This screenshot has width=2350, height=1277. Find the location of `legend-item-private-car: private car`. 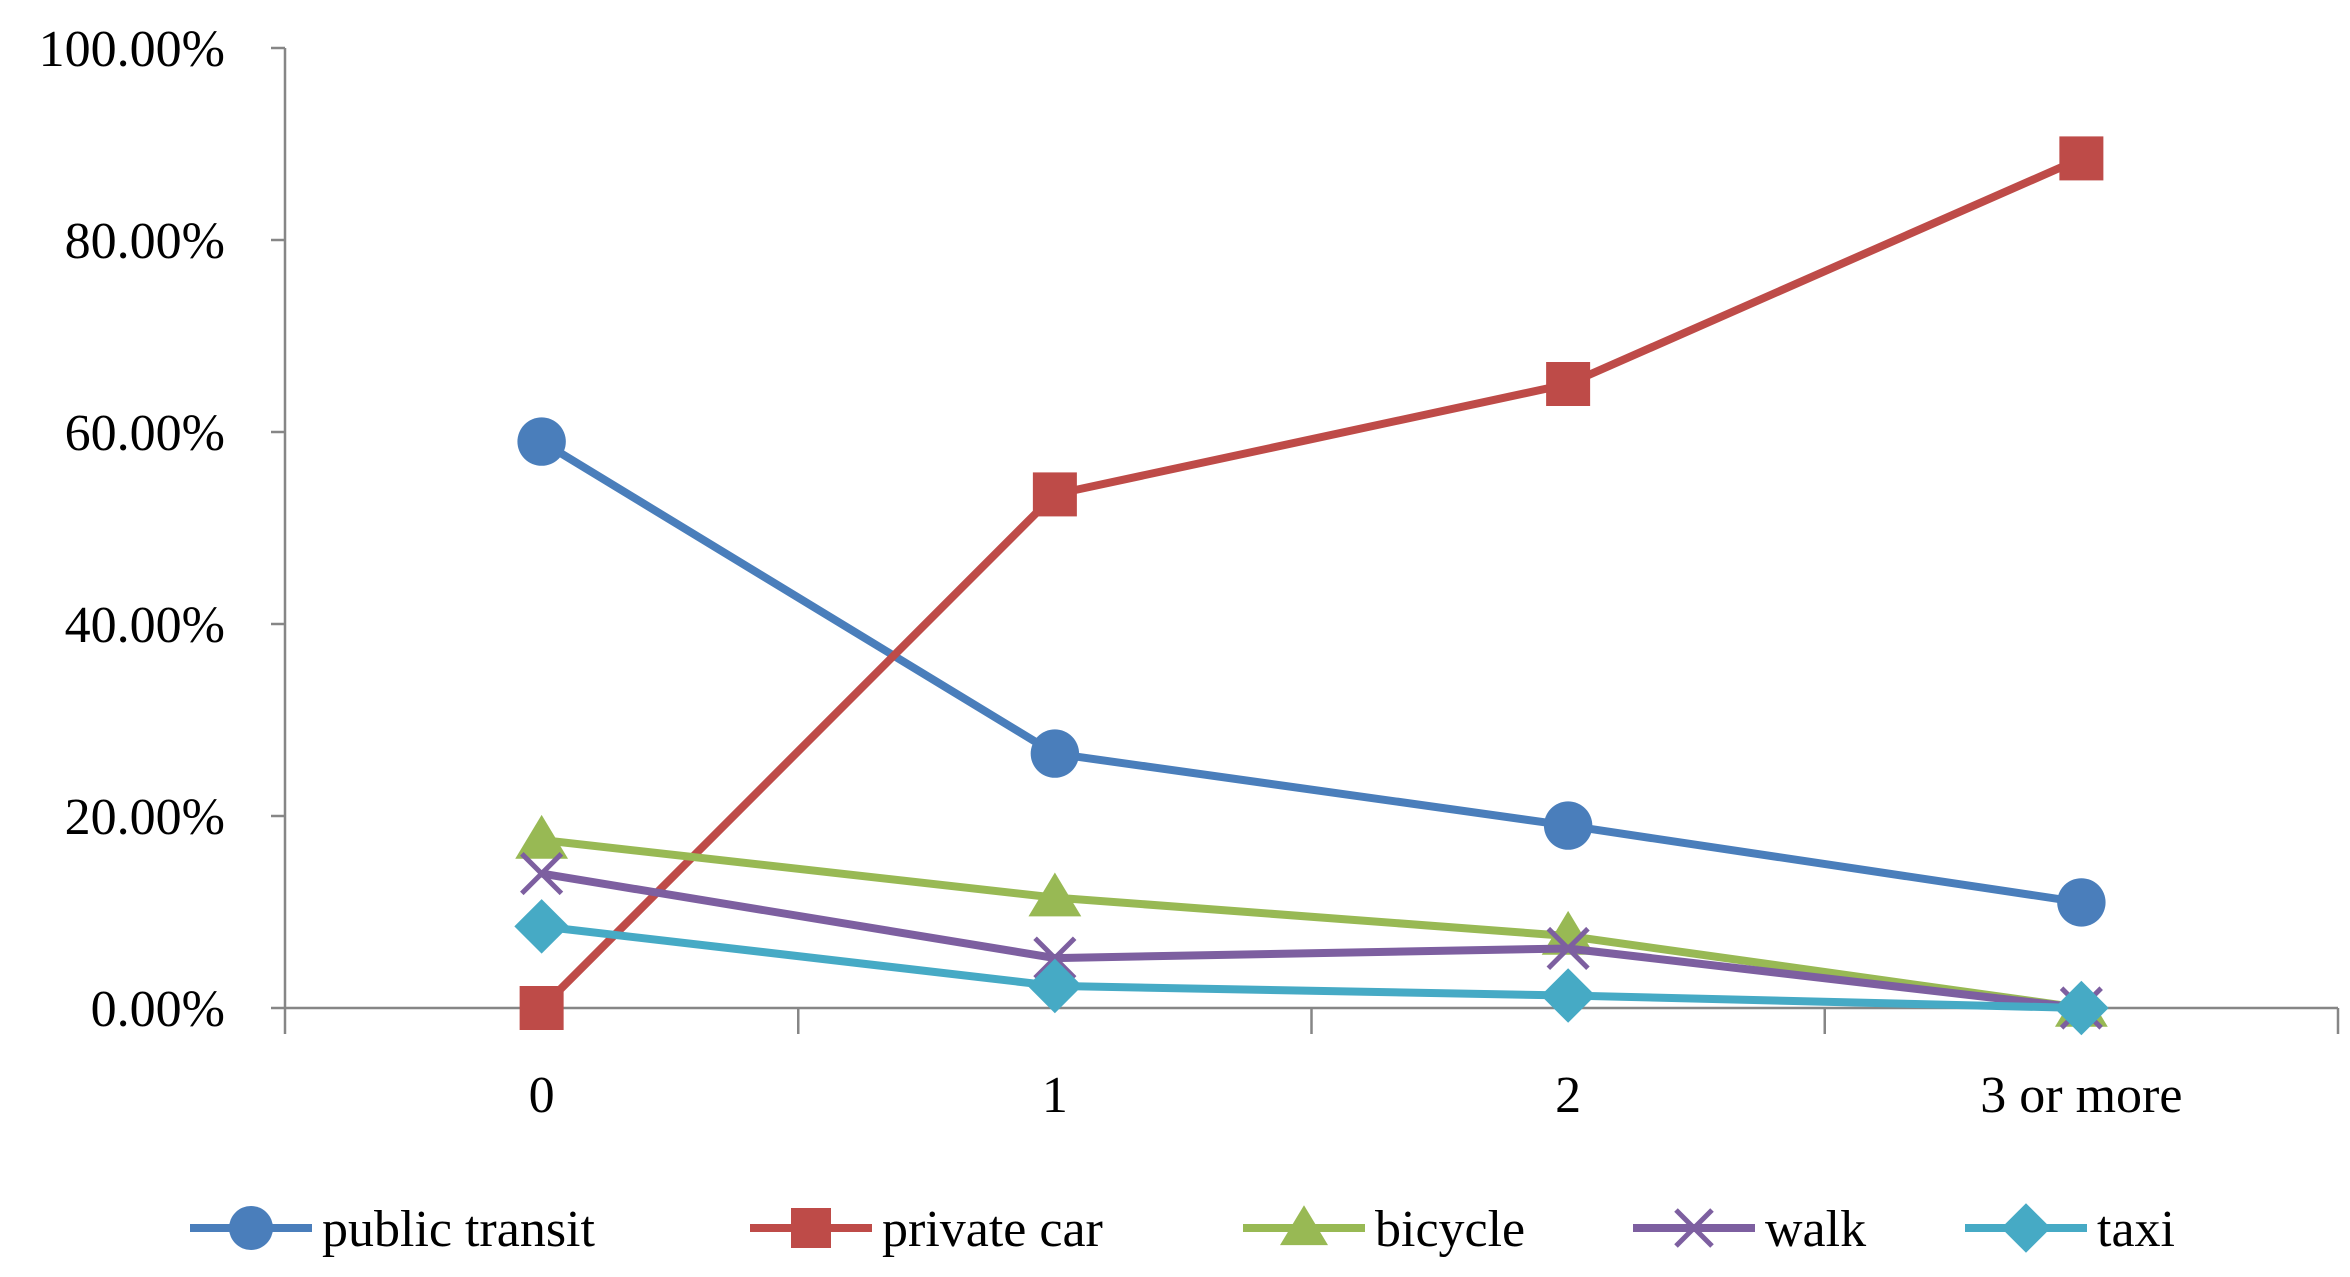

legend-item-private-car: private car is located at coordinates (926, 1229).